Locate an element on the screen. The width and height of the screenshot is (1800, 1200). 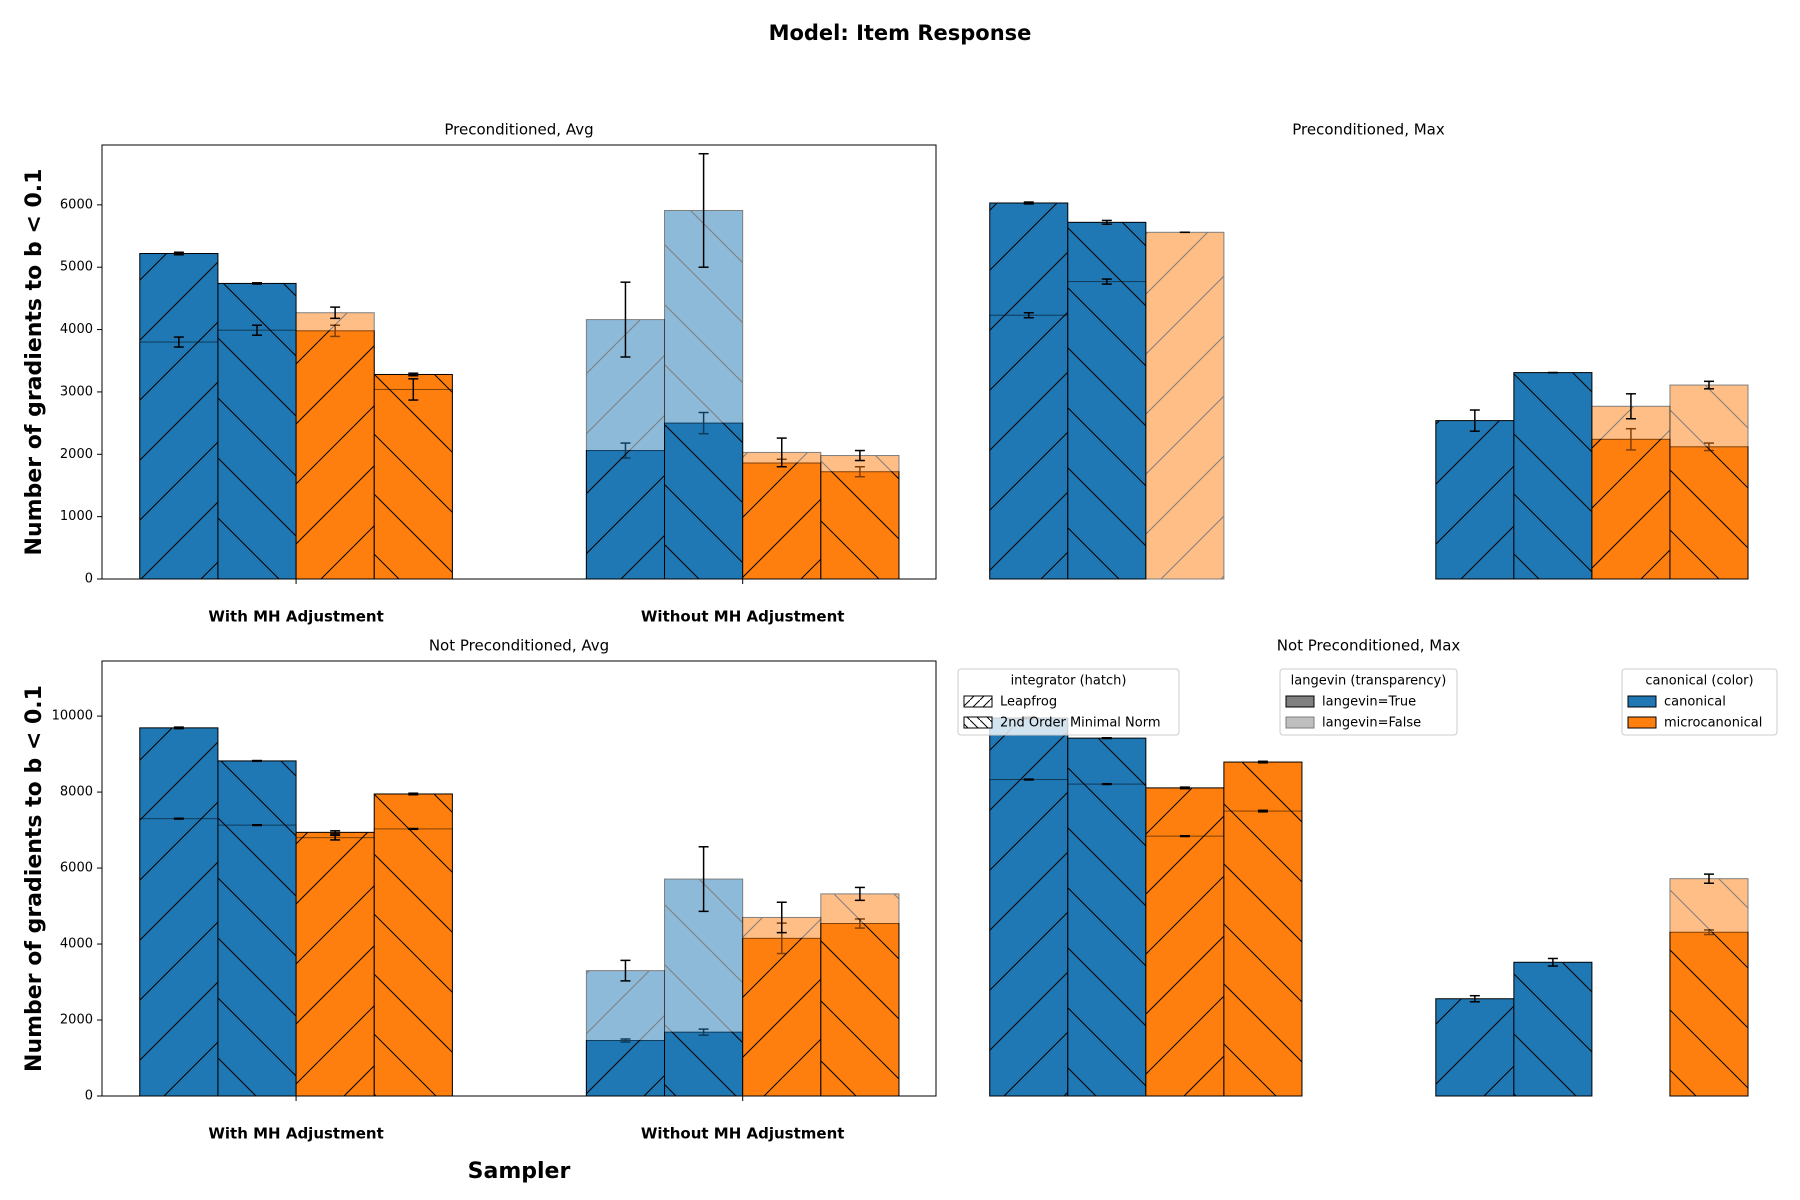
x-axis-label: Sampler is located at coordinates (519, 1171).